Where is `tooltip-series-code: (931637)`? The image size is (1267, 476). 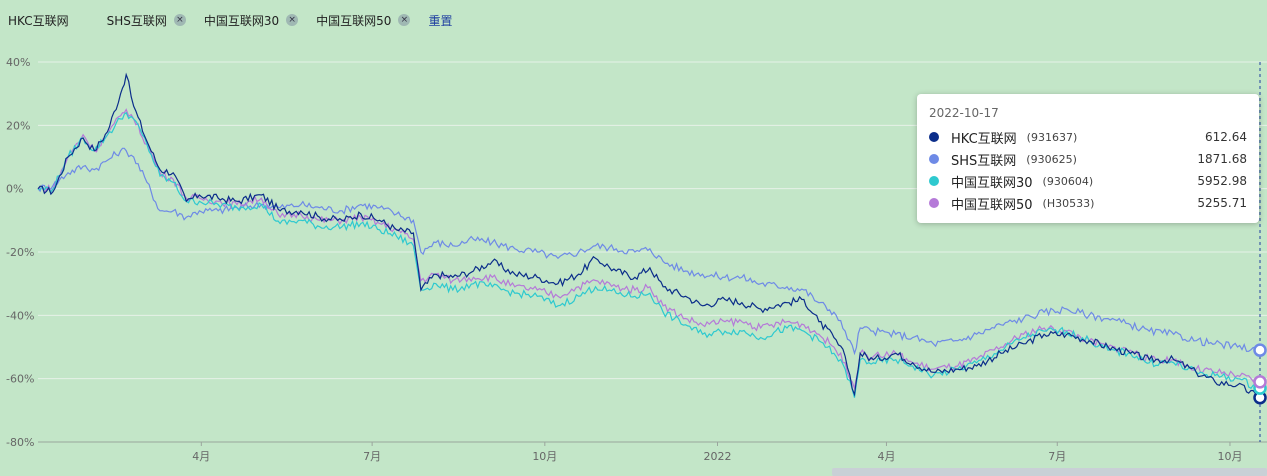
tooltip-series-code: (931637) is located at coordinates (1052, 137).